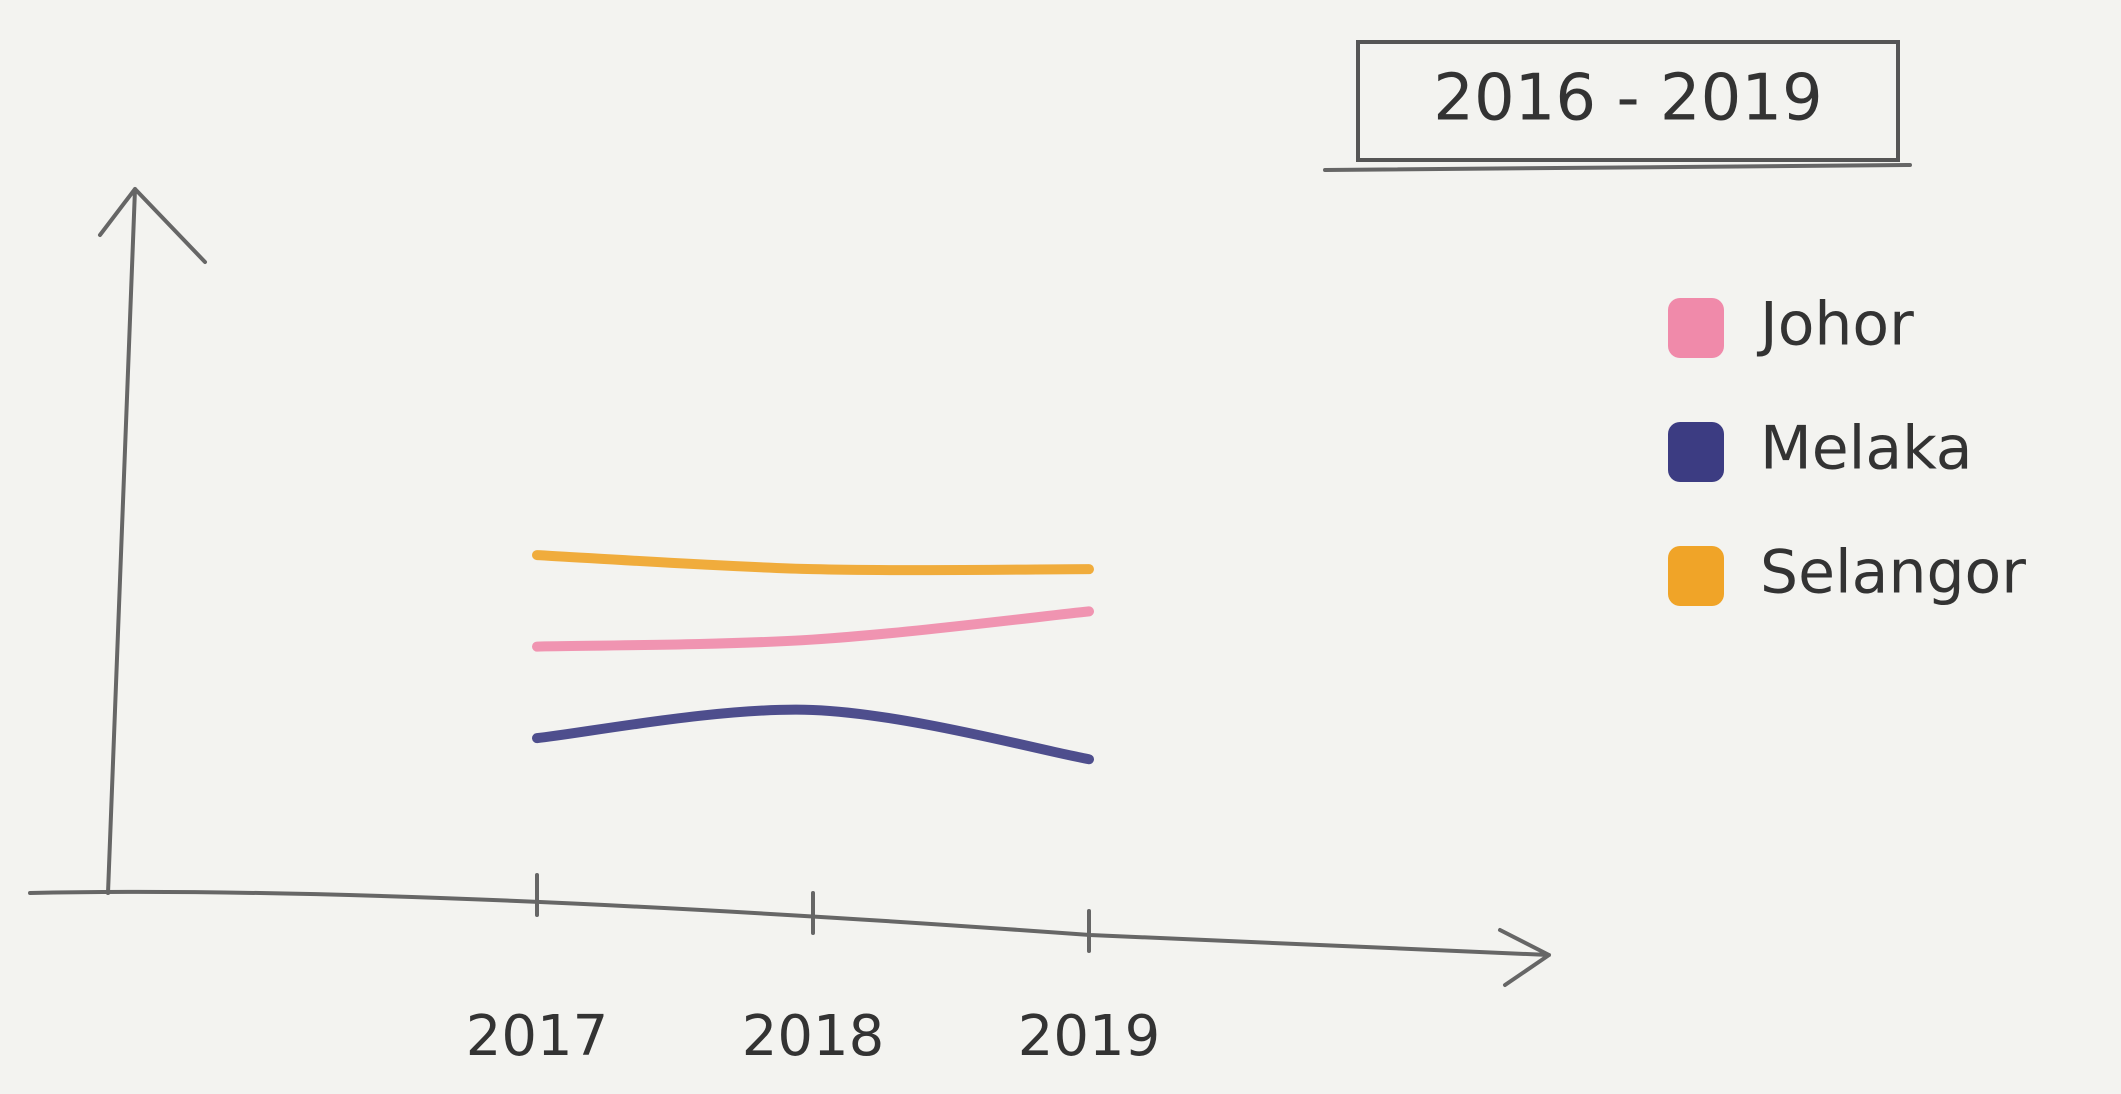  Describe the element at coordinates (537, 1036) in the screenshot. I see `x-tick-label: 2017` at that location.